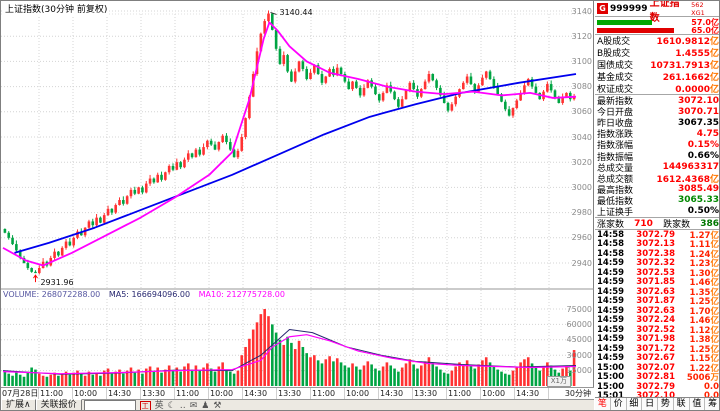 The image size is (720, 411). I want to click on decliners-count: 386, so click(709, 223).